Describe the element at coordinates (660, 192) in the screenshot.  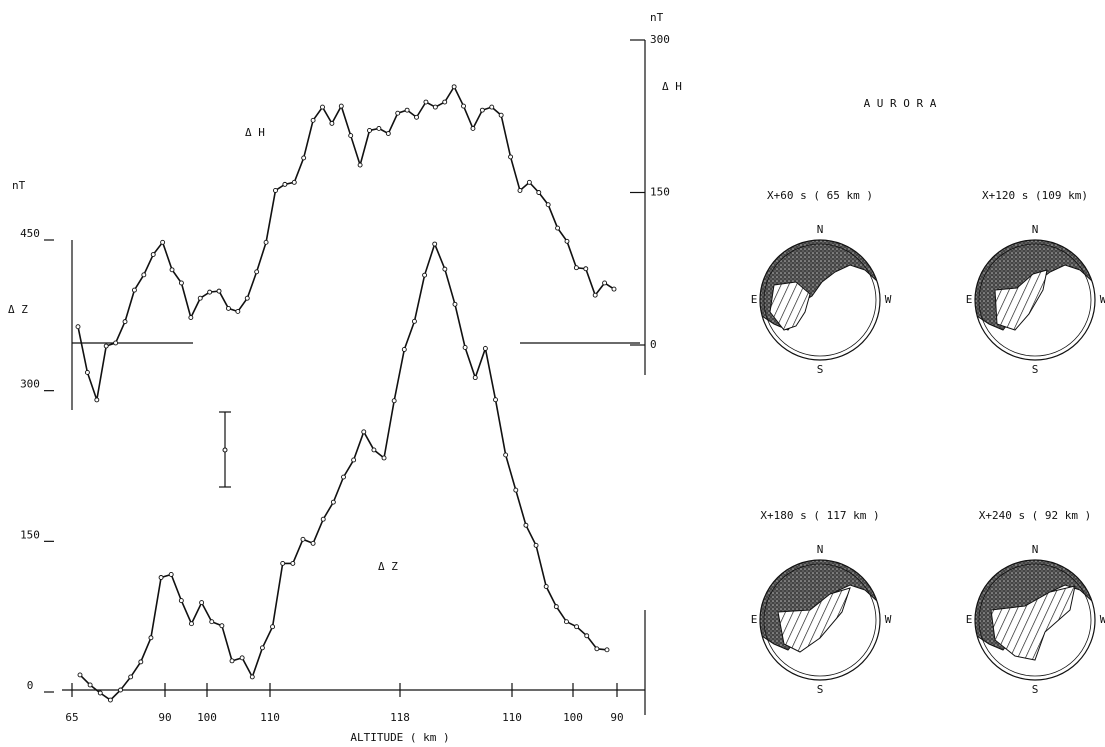
I see `y2-tick-label: 150` at that location.